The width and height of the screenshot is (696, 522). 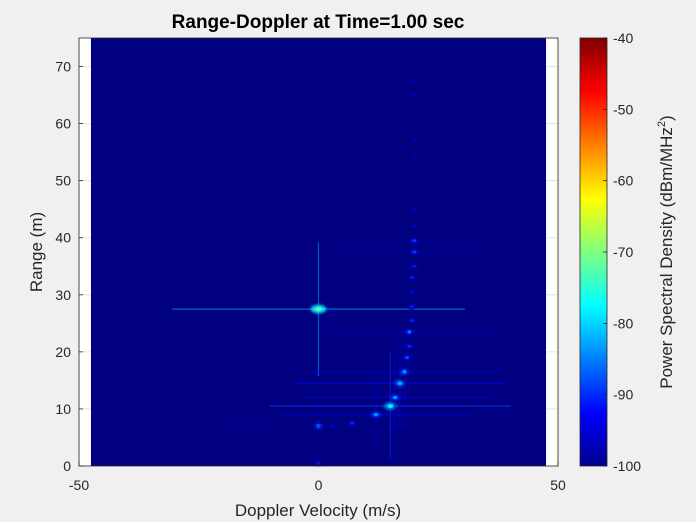 I want to click on x-tick-label: 50, so click(x=558, y=485).